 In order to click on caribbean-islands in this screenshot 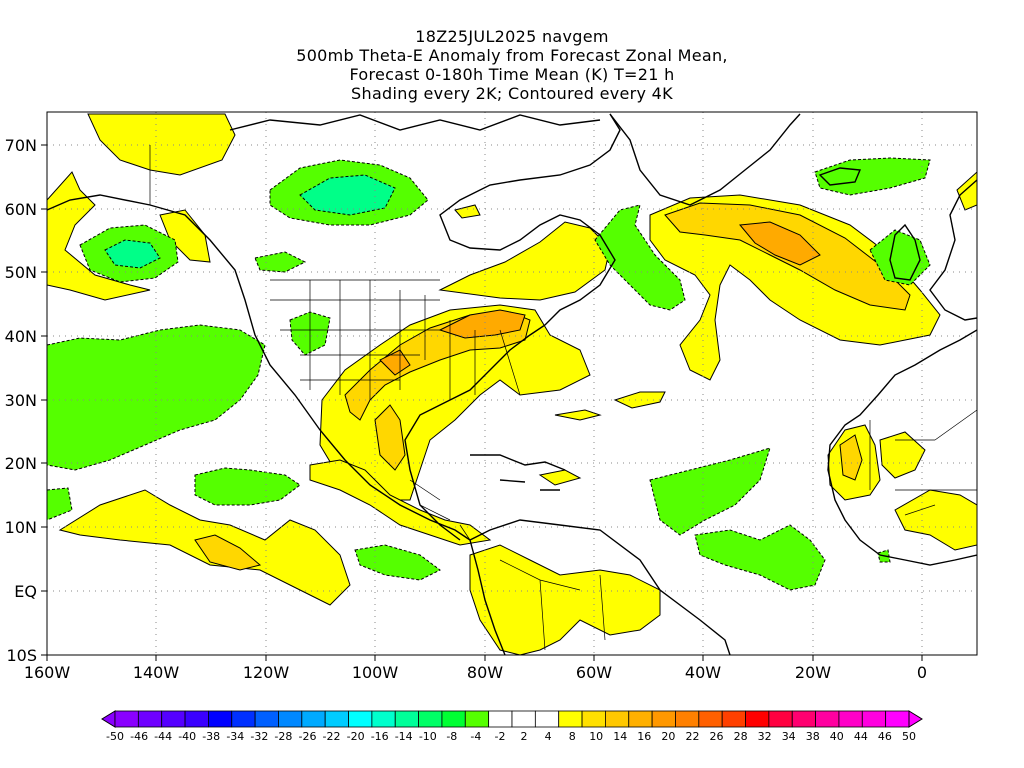, I will do `click(518, 472)`.